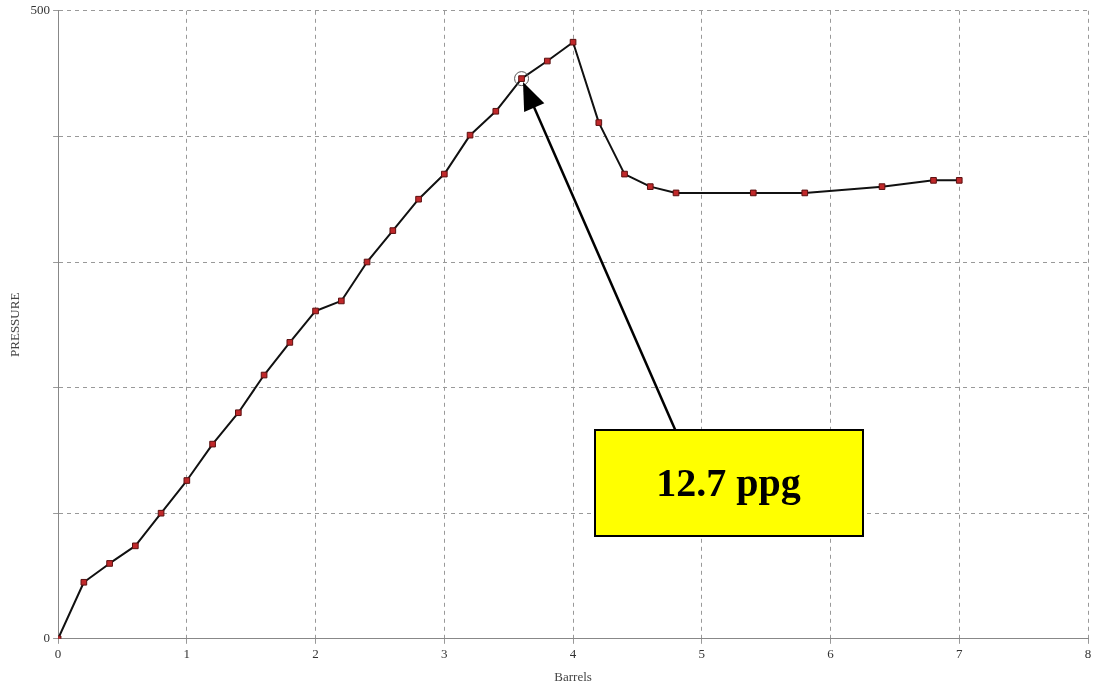 The height and width of the screenshot is (689, 1100). What do you see at coordinates (573, 654) in the screenshot?
I see `x-tick-label: 4` at bounding box center [573, 654].